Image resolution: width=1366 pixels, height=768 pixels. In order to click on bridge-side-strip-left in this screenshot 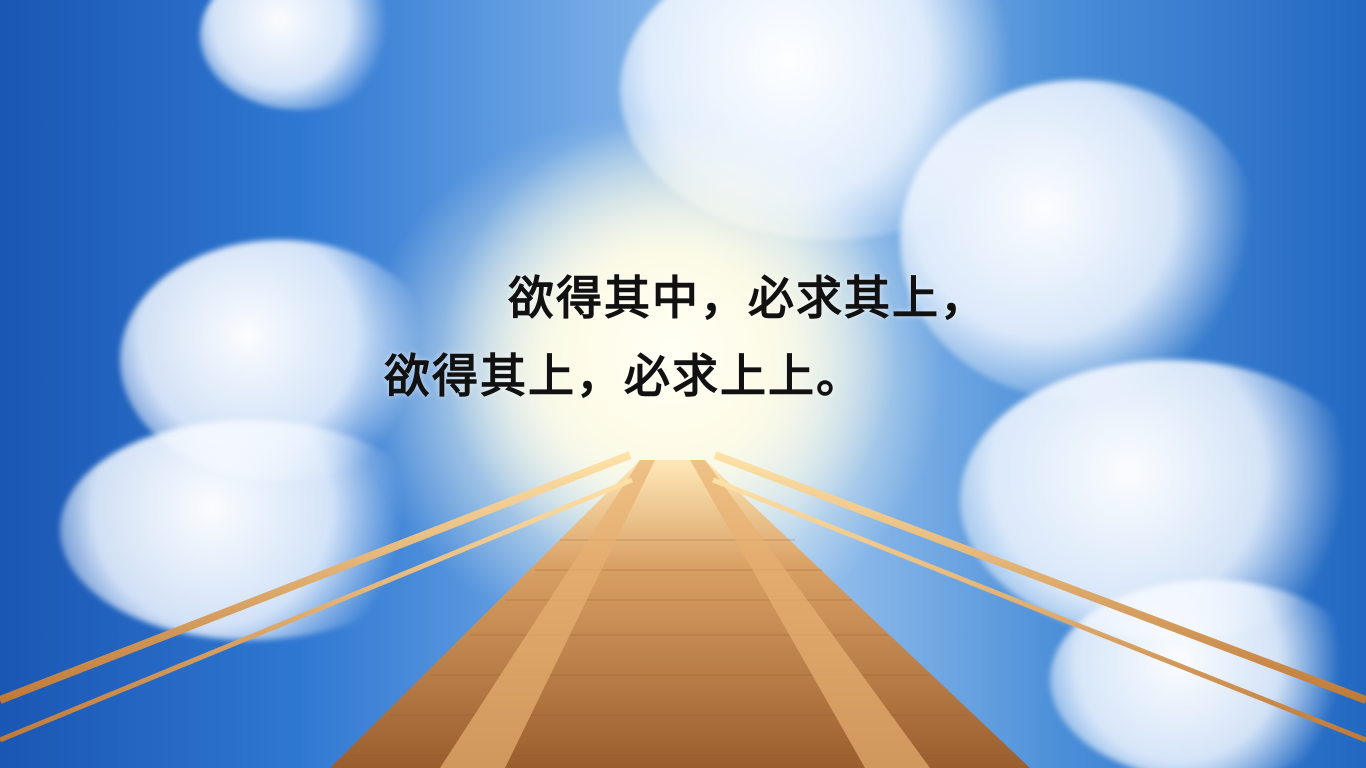, I will do `click(547, 614)`.